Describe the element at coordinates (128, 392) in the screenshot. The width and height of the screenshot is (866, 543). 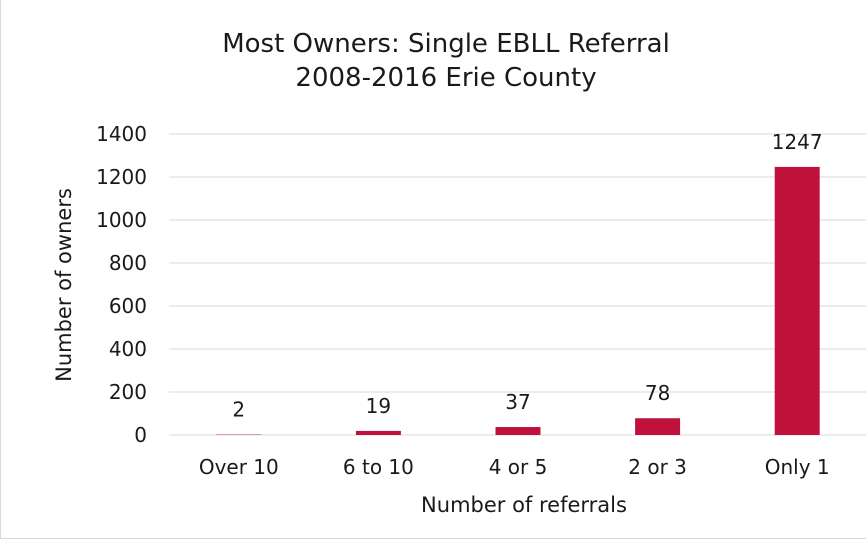
I see `y-tick-label: 200` at that location.